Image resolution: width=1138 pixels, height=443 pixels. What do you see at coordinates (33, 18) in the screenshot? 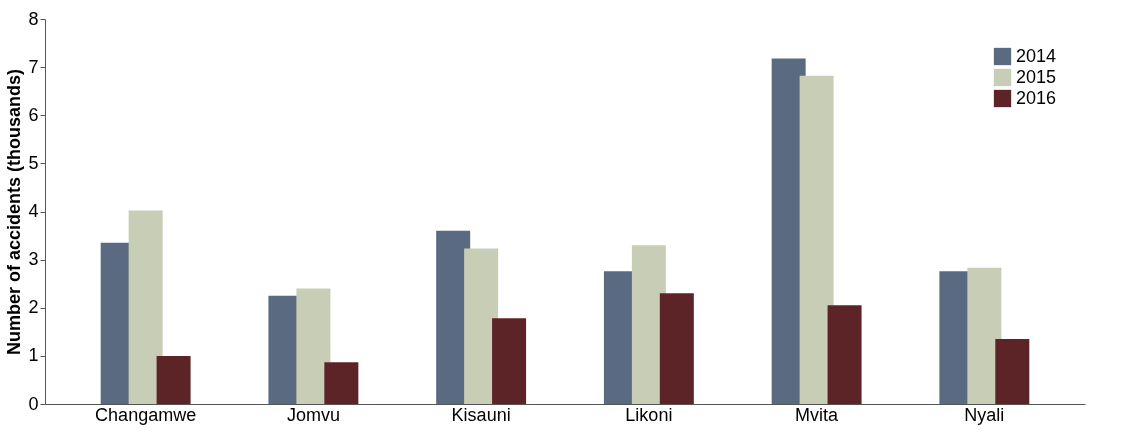
I see `y-tick-label: 8` at bounding box center [33, 18].